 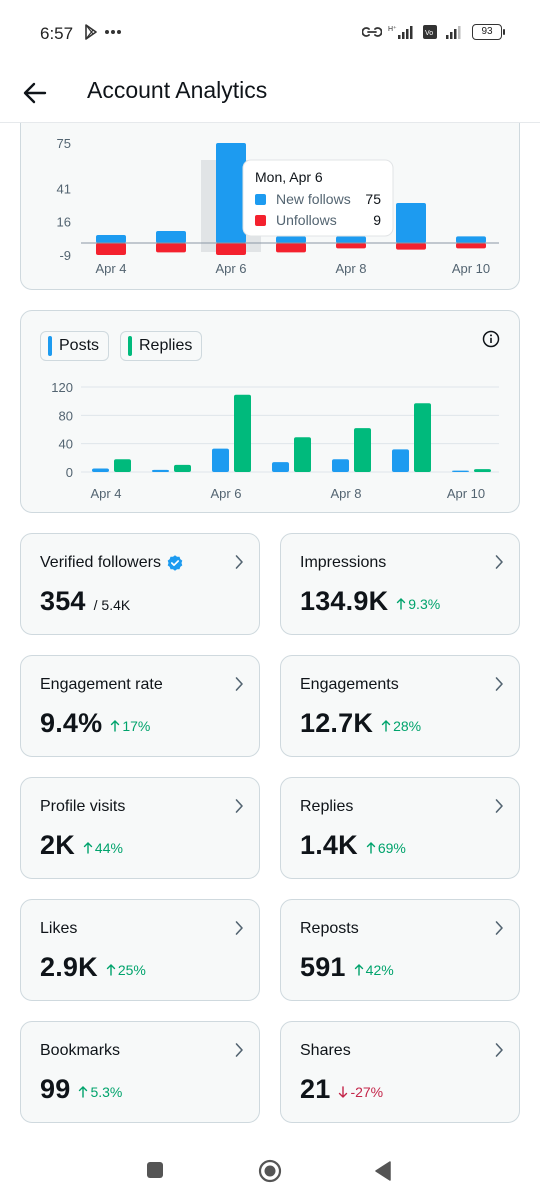 What do you see at coordinates (373, 199) in the screenshot?
I see `tooltip-row-value: 75` at bounding box center [373, 199].